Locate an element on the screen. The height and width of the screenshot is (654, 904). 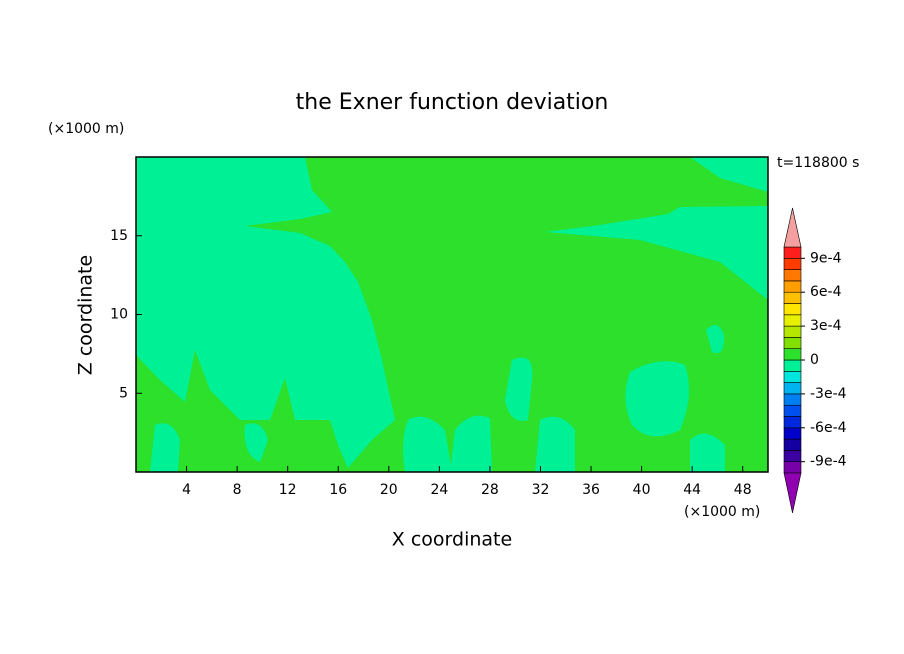
colorbar-extend-over is located at coordinates (792, 227).